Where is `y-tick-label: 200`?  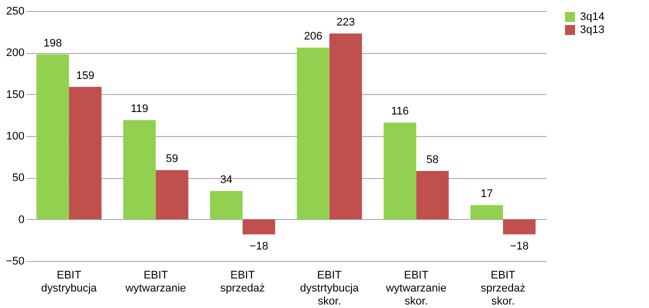 y-tick-label: 200 is located at coordinates (15, 53).